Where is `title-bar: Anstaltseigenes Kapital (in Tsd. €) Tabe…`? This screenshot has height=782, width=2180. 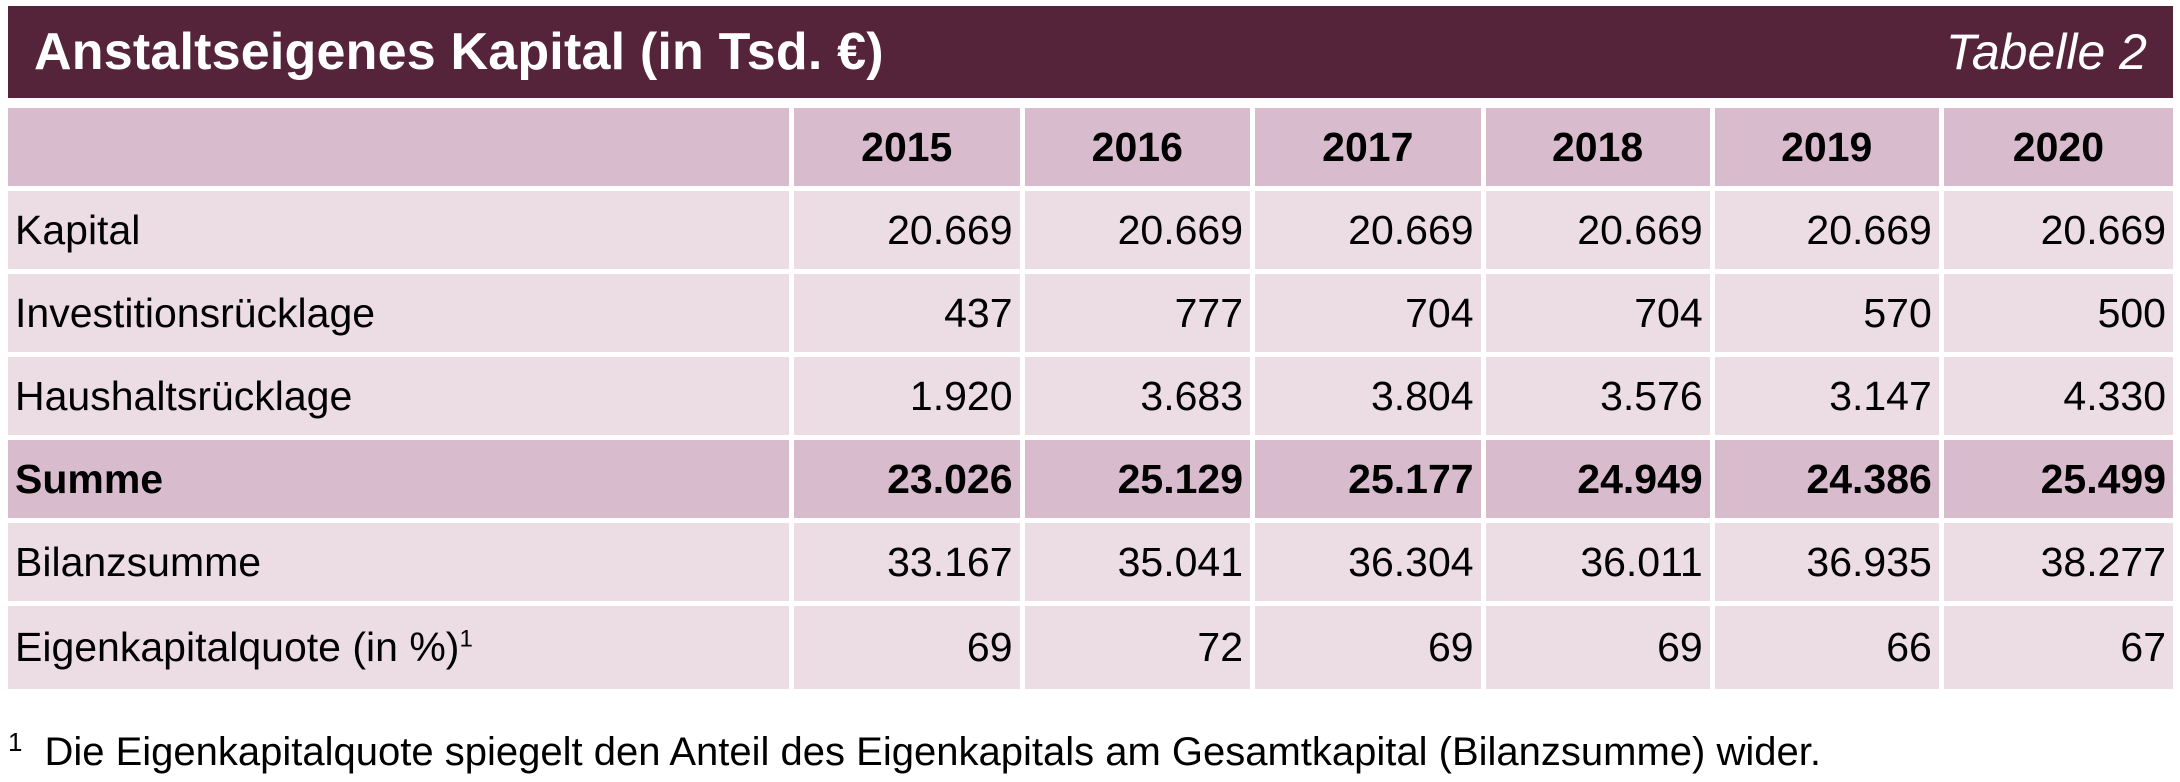
title-bar: Anstaltseigenes Kapital (in Tsd. €) Tabe… is located at coordinates (1090, 52).